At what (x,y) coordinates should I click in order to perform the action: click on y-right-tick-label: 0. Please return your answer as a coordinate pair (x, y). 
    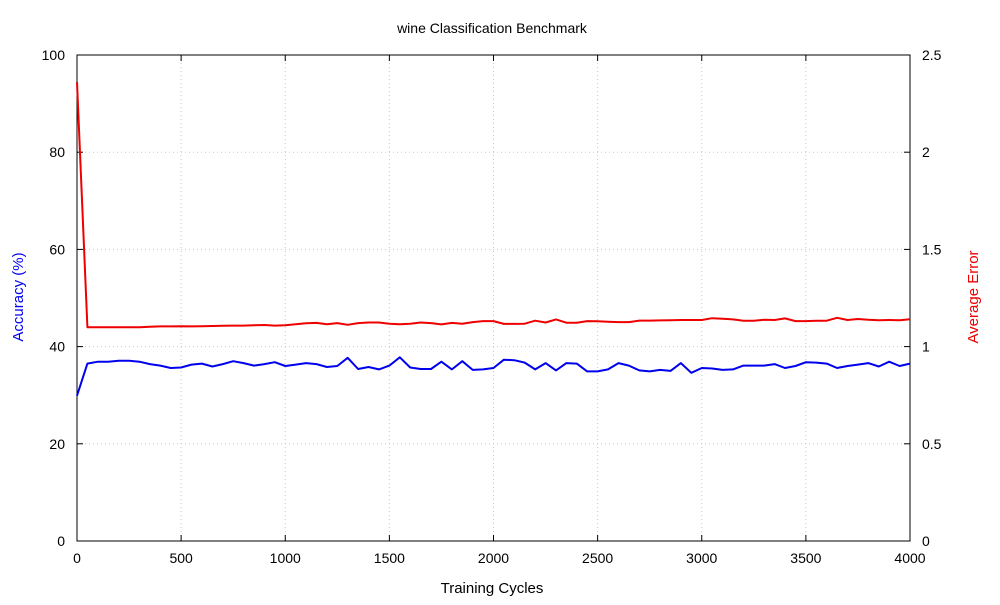
    Looking at the image, I should click on (926, 541).